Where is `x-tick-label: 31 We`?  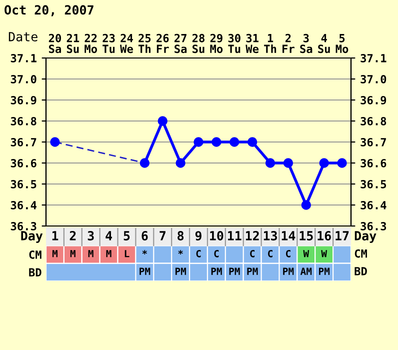 x-tick-label: 31 We is located at coordinates (252, 44).